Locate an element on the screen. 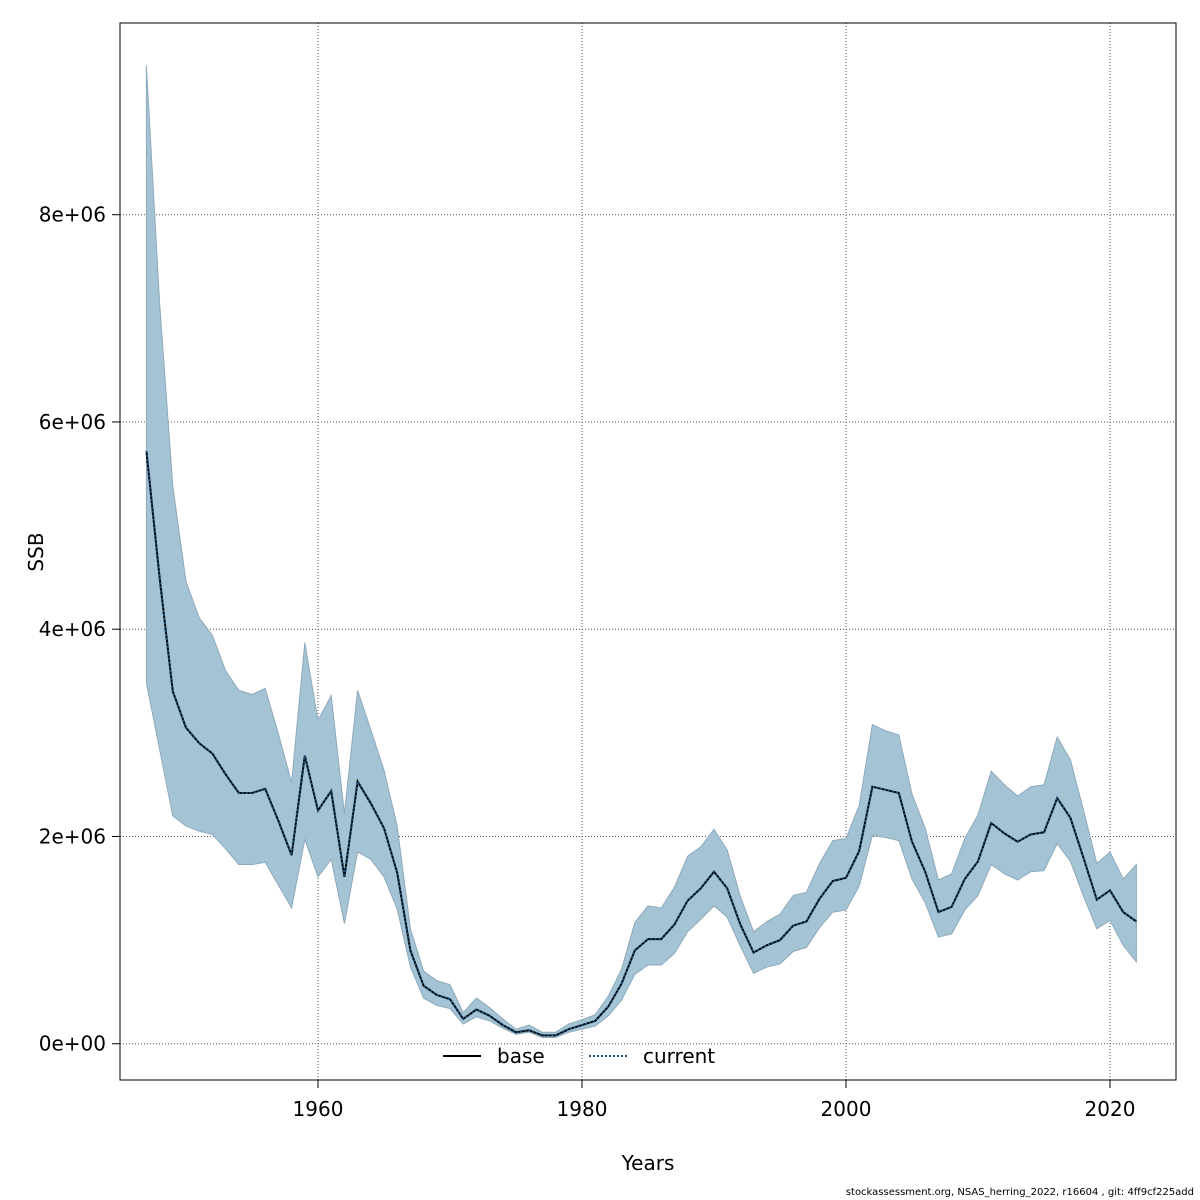 The height and width of the screenshot is (1200, 1200). y-tick-label-3: 6e+06 is located at coordinates (72, 422).